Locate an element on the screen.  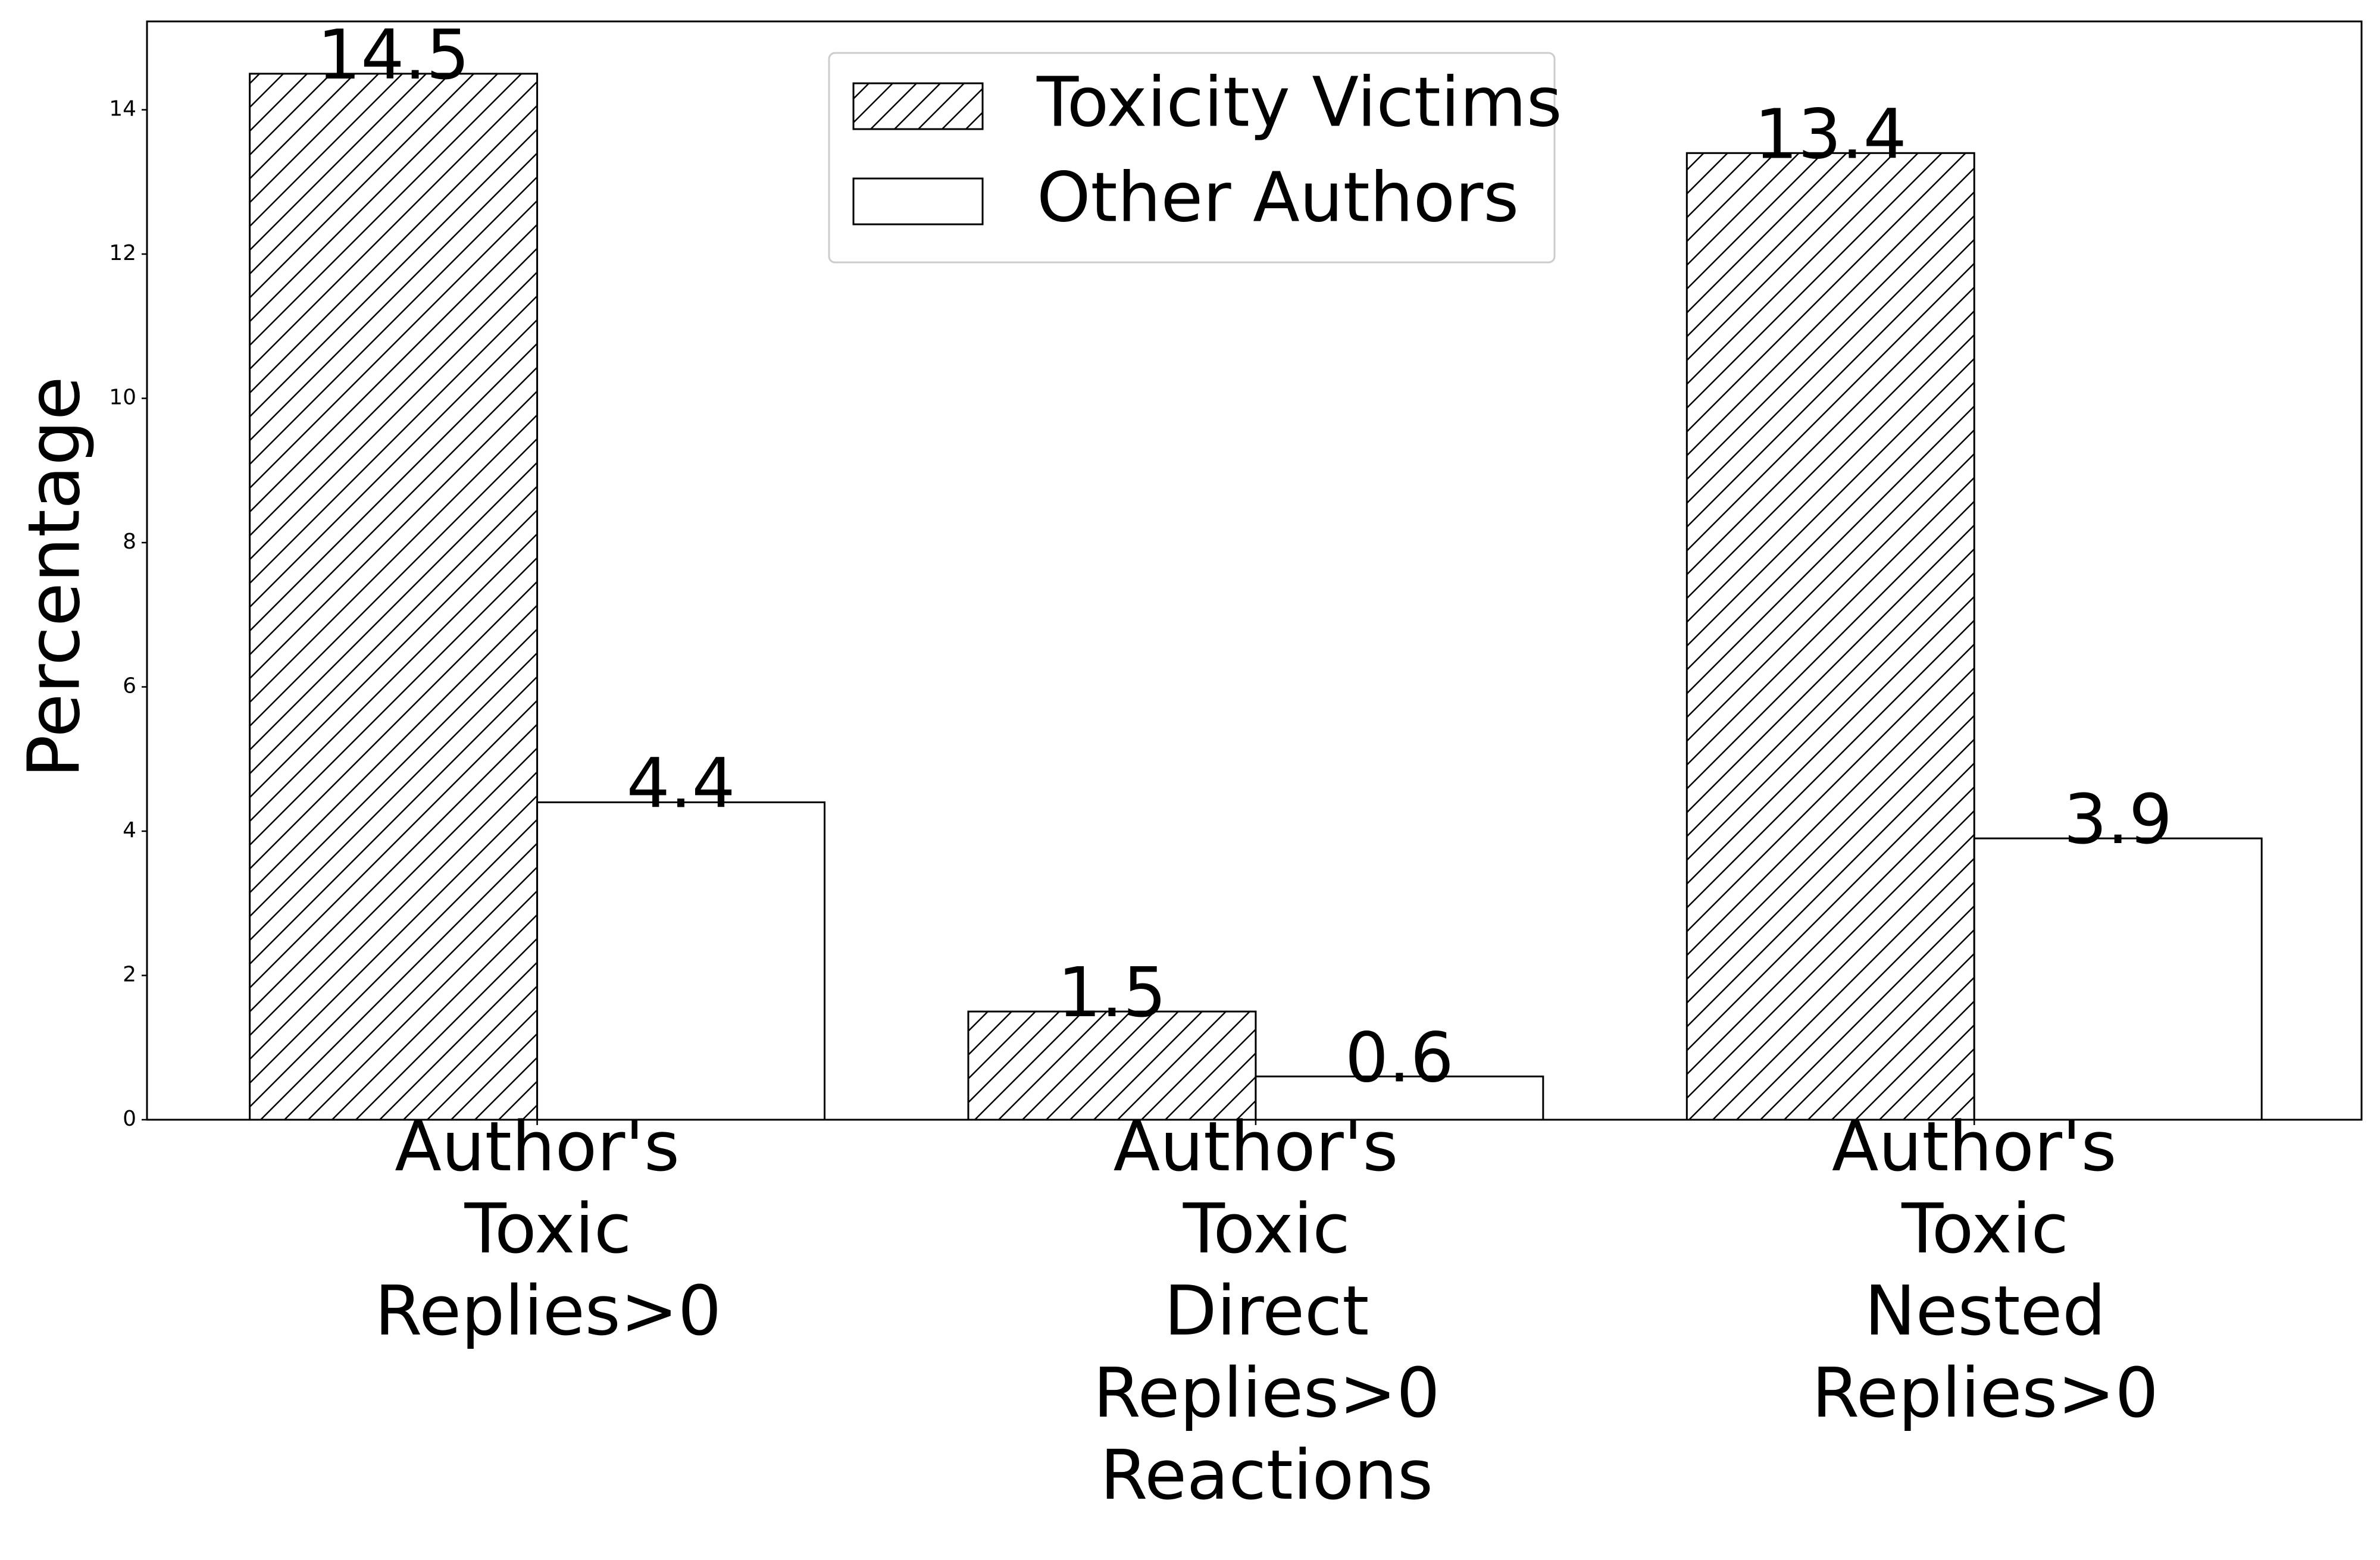
data-label: 0.6 is located at coordinates (1399, 1058).